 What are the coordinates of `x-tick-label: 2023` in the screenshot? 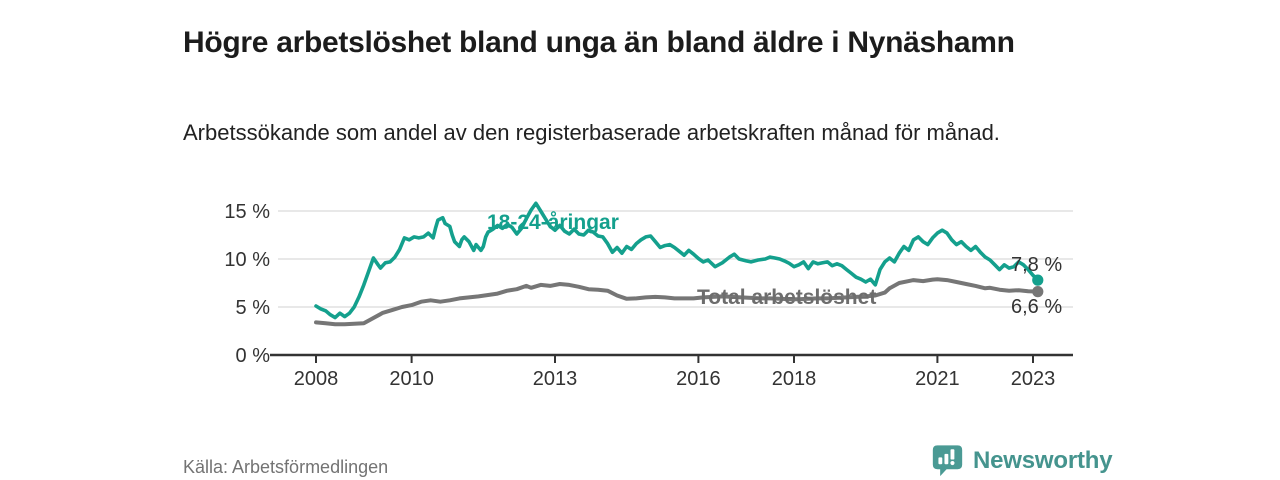 It's located at (1033, 379).